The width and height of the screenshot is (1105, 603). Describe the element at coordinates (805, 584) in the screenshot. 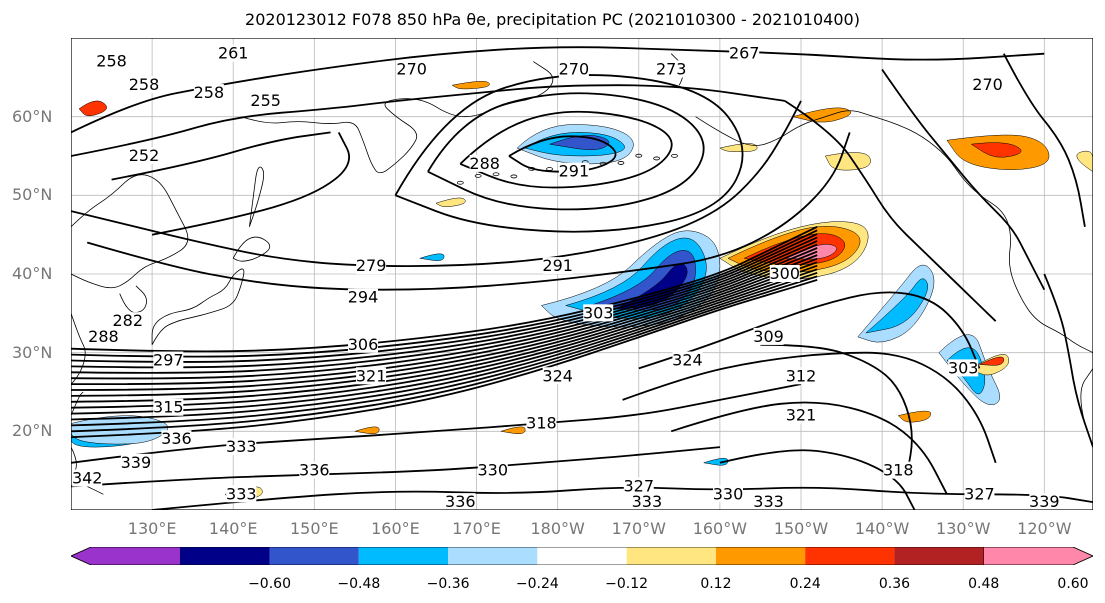

I see `colorbar-tick-label: 0.24` at that location.